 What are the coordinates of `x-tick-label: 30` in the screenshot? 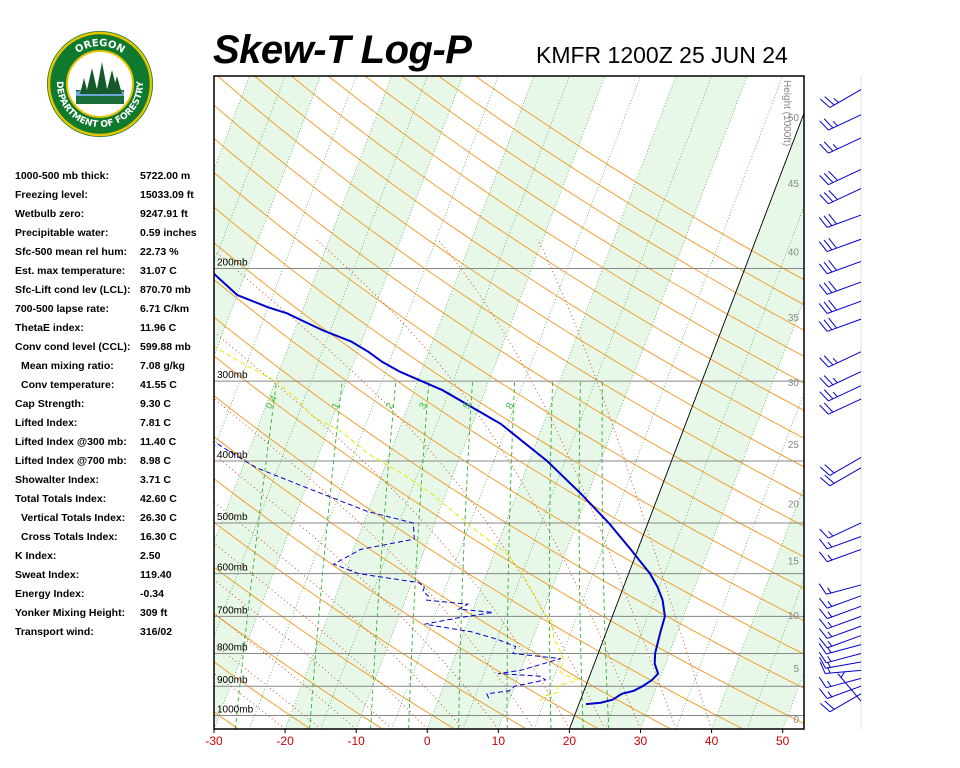 It's located at (641, 741).